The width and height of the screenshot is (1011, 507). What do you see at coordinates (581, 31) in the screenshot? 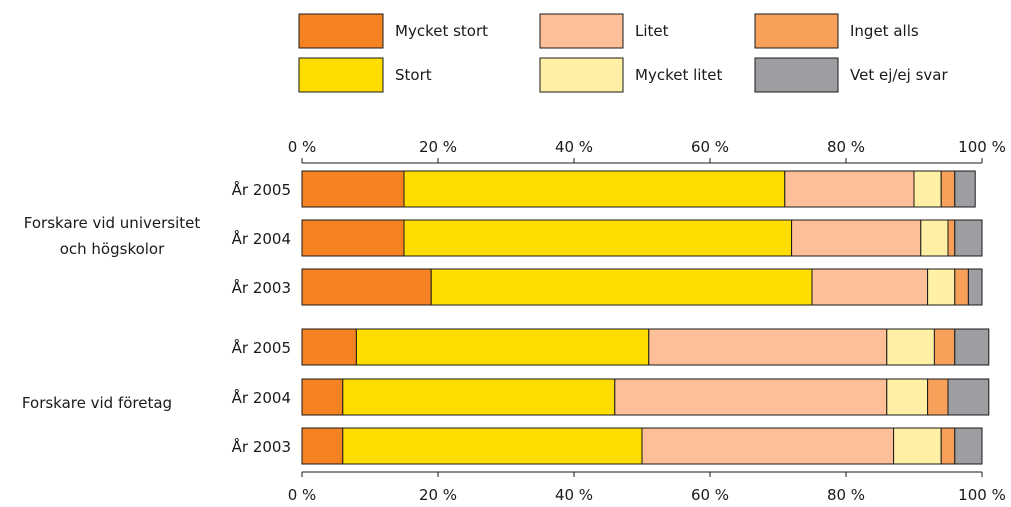
I see `legend-swatch-litet` at bounding box center [581, 31].